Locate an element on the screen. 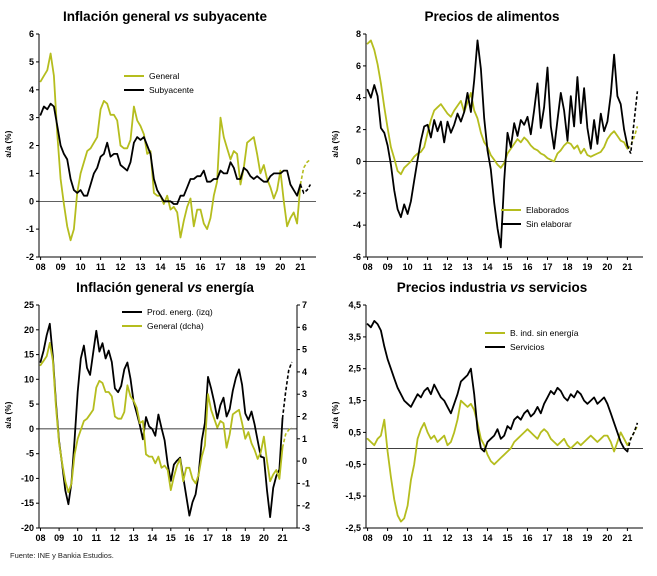 The image size is (657, 576). svg-text: -3 is located at coordinates (306, 528).